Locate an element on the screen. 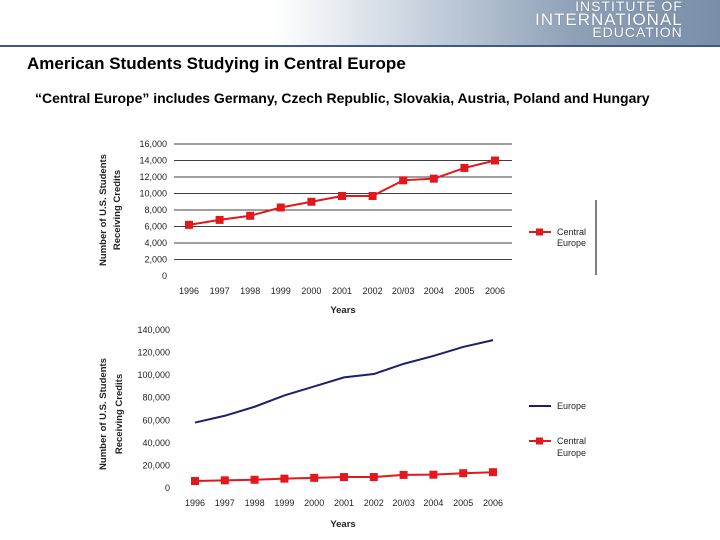 This screenshot has height=540, width=720. chart1-legend-label: Central is located at coordinates (571, 232).